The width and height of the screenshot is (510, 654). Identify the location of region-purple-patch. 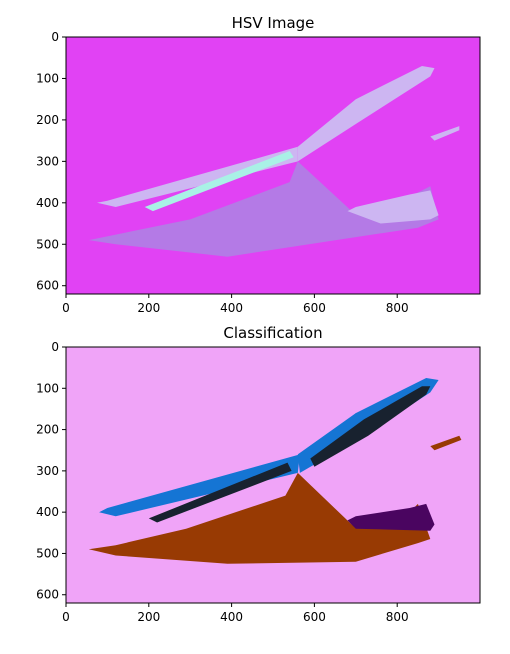
(391, 517).